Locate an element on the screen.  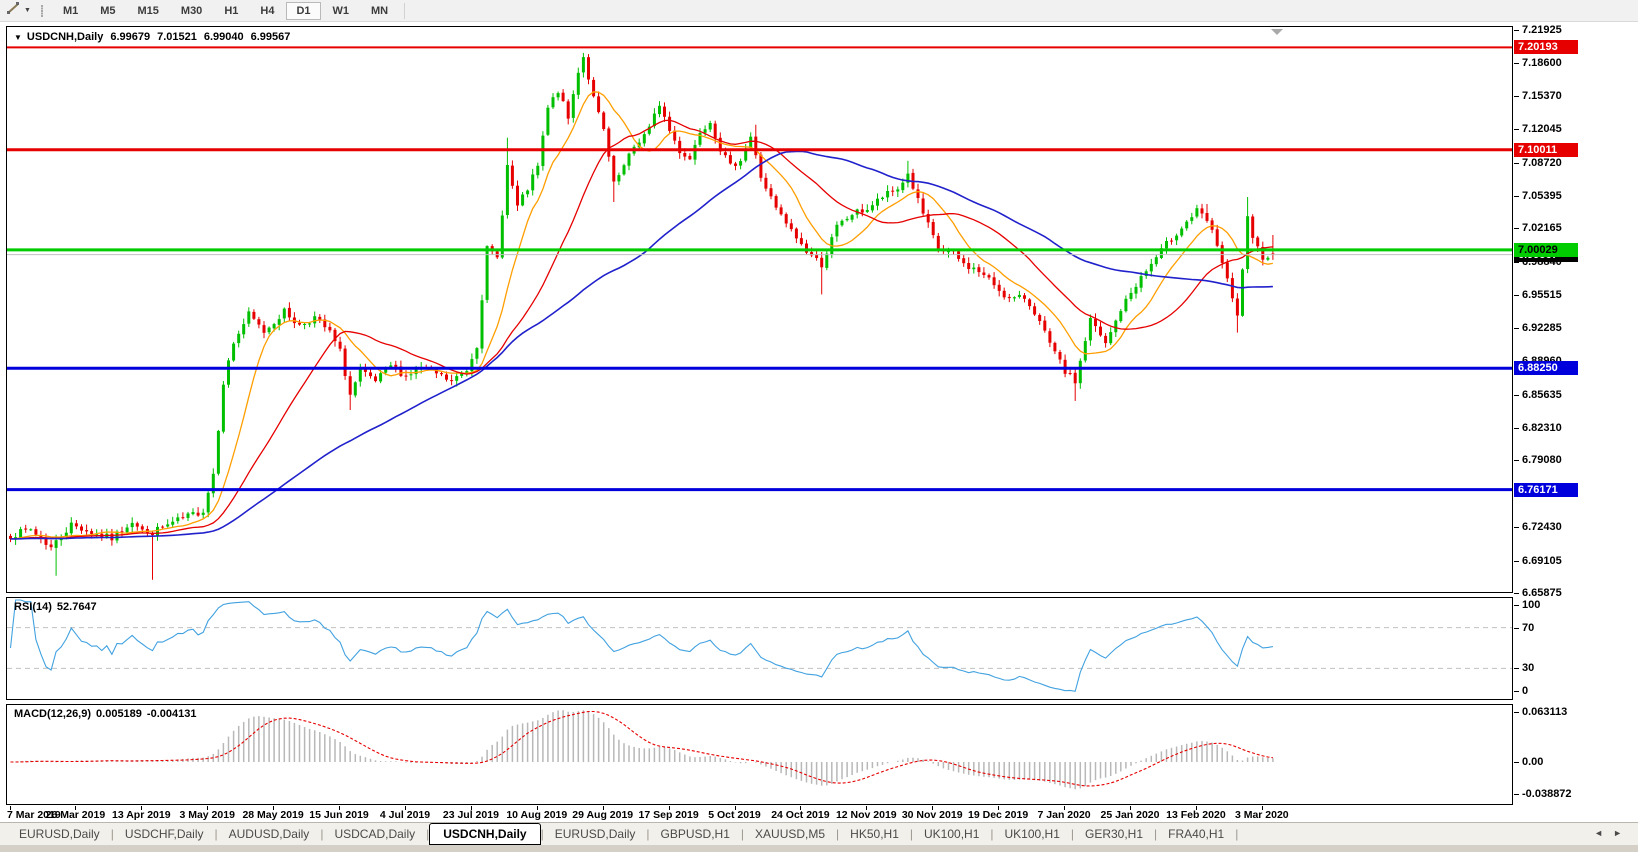
timeframe-buttons: M1 M5 M15 M30 H1 H4 D1 W1 MN is located at coordinates (231, 10).